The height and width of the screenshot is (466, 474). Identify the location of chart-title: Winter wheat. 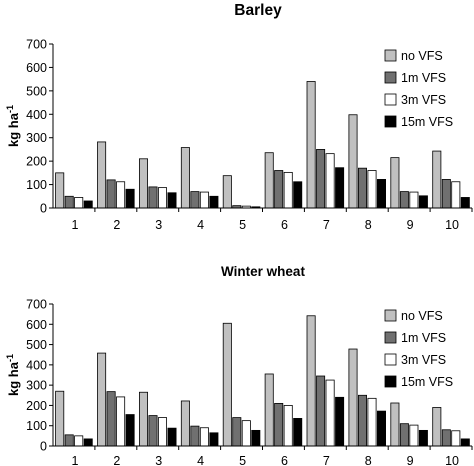
(263, 271).